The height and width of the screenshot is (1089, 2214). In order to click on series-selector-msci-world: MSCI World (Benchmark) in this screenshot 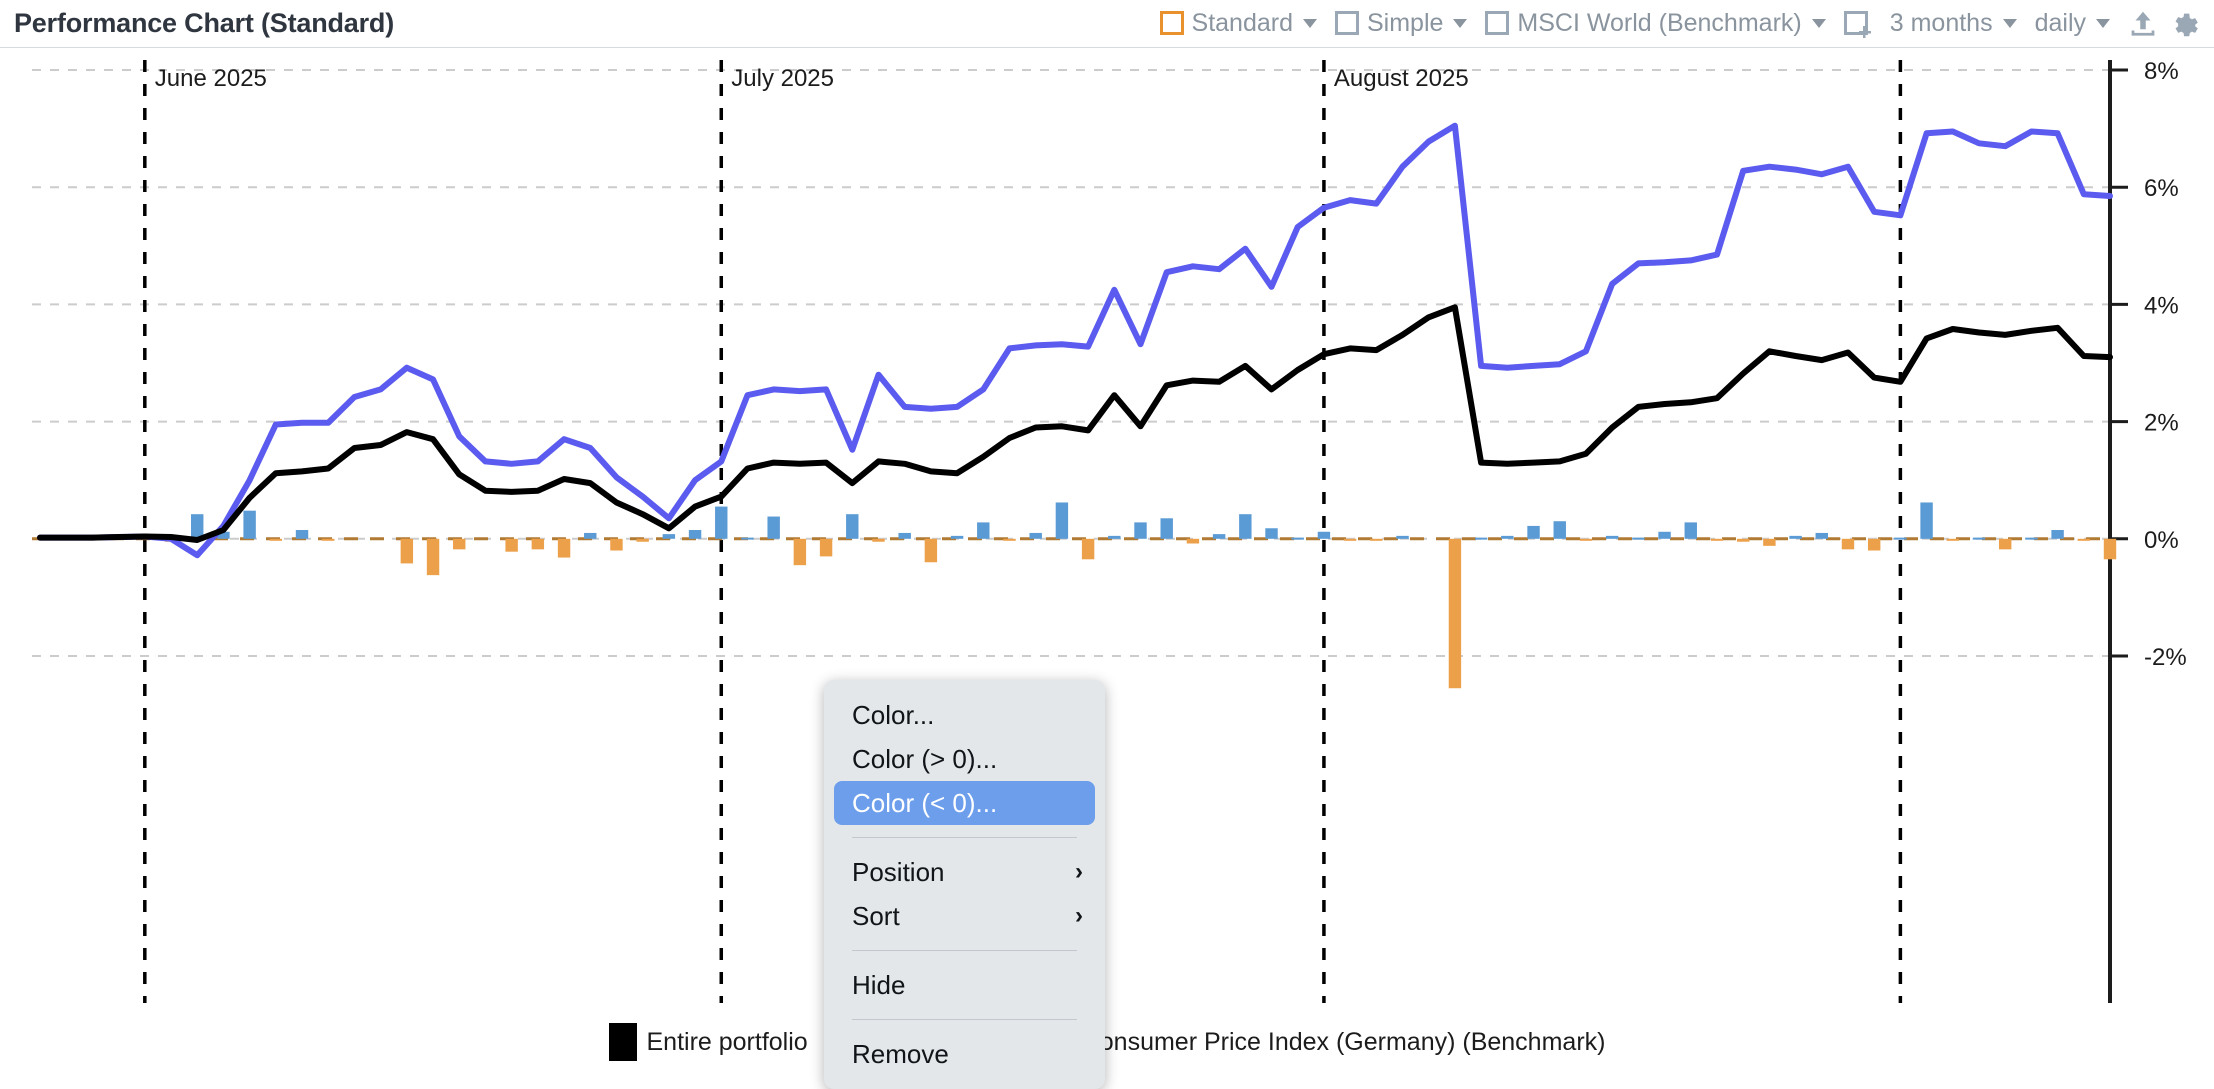, I will do `click(1655, 23)`.